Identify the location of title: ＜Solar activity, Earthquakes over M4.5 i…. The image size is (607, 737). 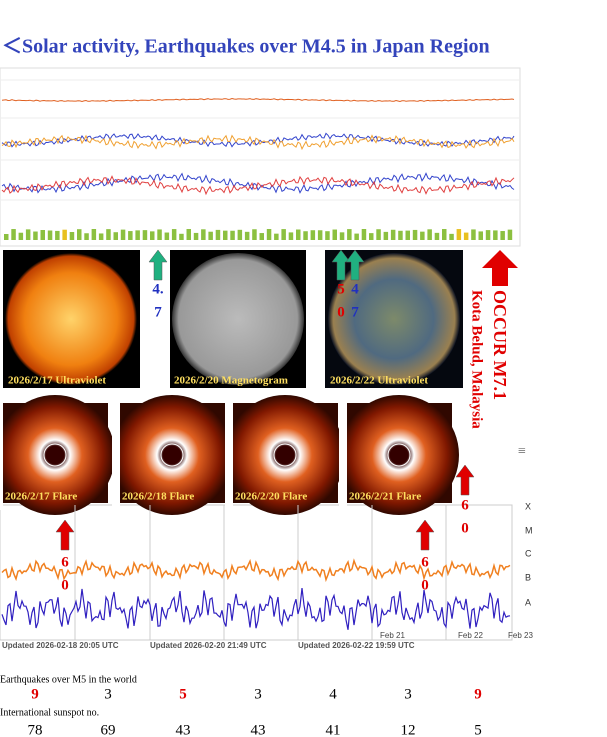
(246, 47).